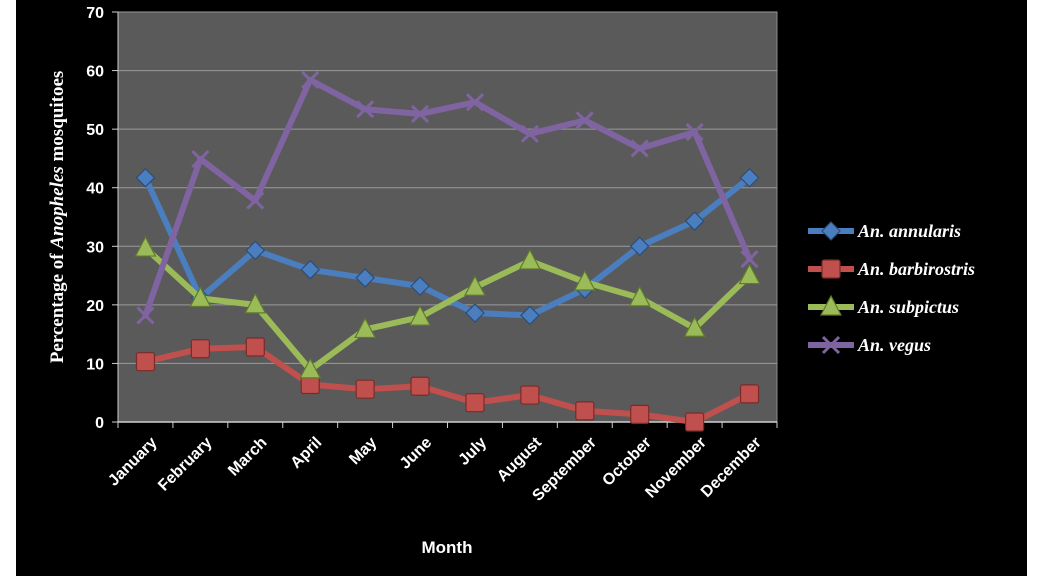  What do you see at coordinates (95, 189) in the screenshot?
I see `y-tick-label: 40` at bounding box center [95, 189].